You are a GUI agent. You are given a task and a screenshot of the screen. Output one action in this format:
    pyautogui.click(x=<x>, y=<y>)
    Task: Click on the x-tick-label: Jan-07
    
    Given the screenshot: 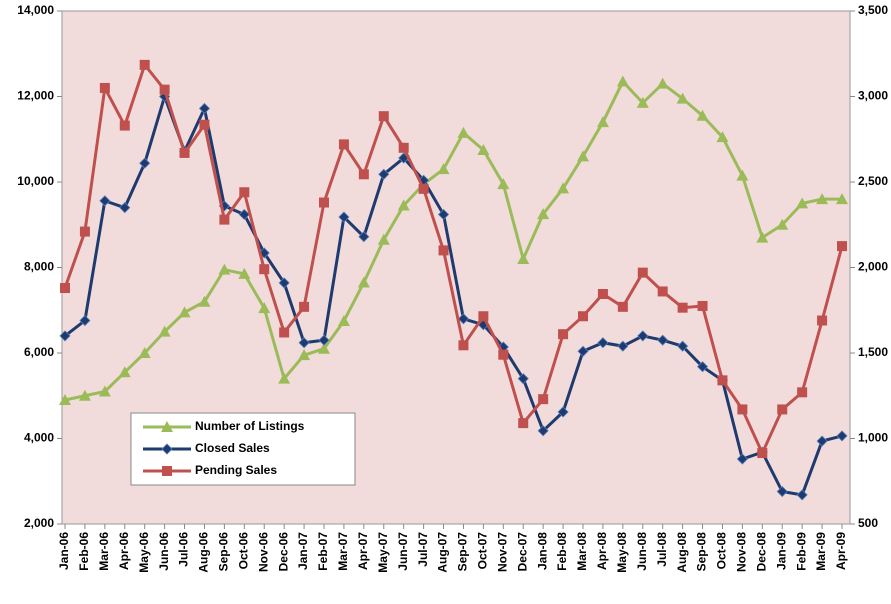 What is the action you would take?
    pyautogui.click(x=303, y=551)
    